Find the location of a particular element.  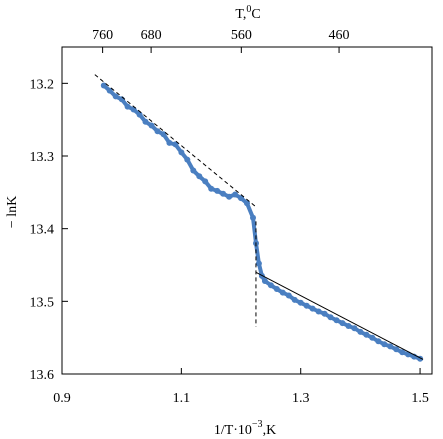

top-tick-label: 560 is located at coordinates (241, 35).